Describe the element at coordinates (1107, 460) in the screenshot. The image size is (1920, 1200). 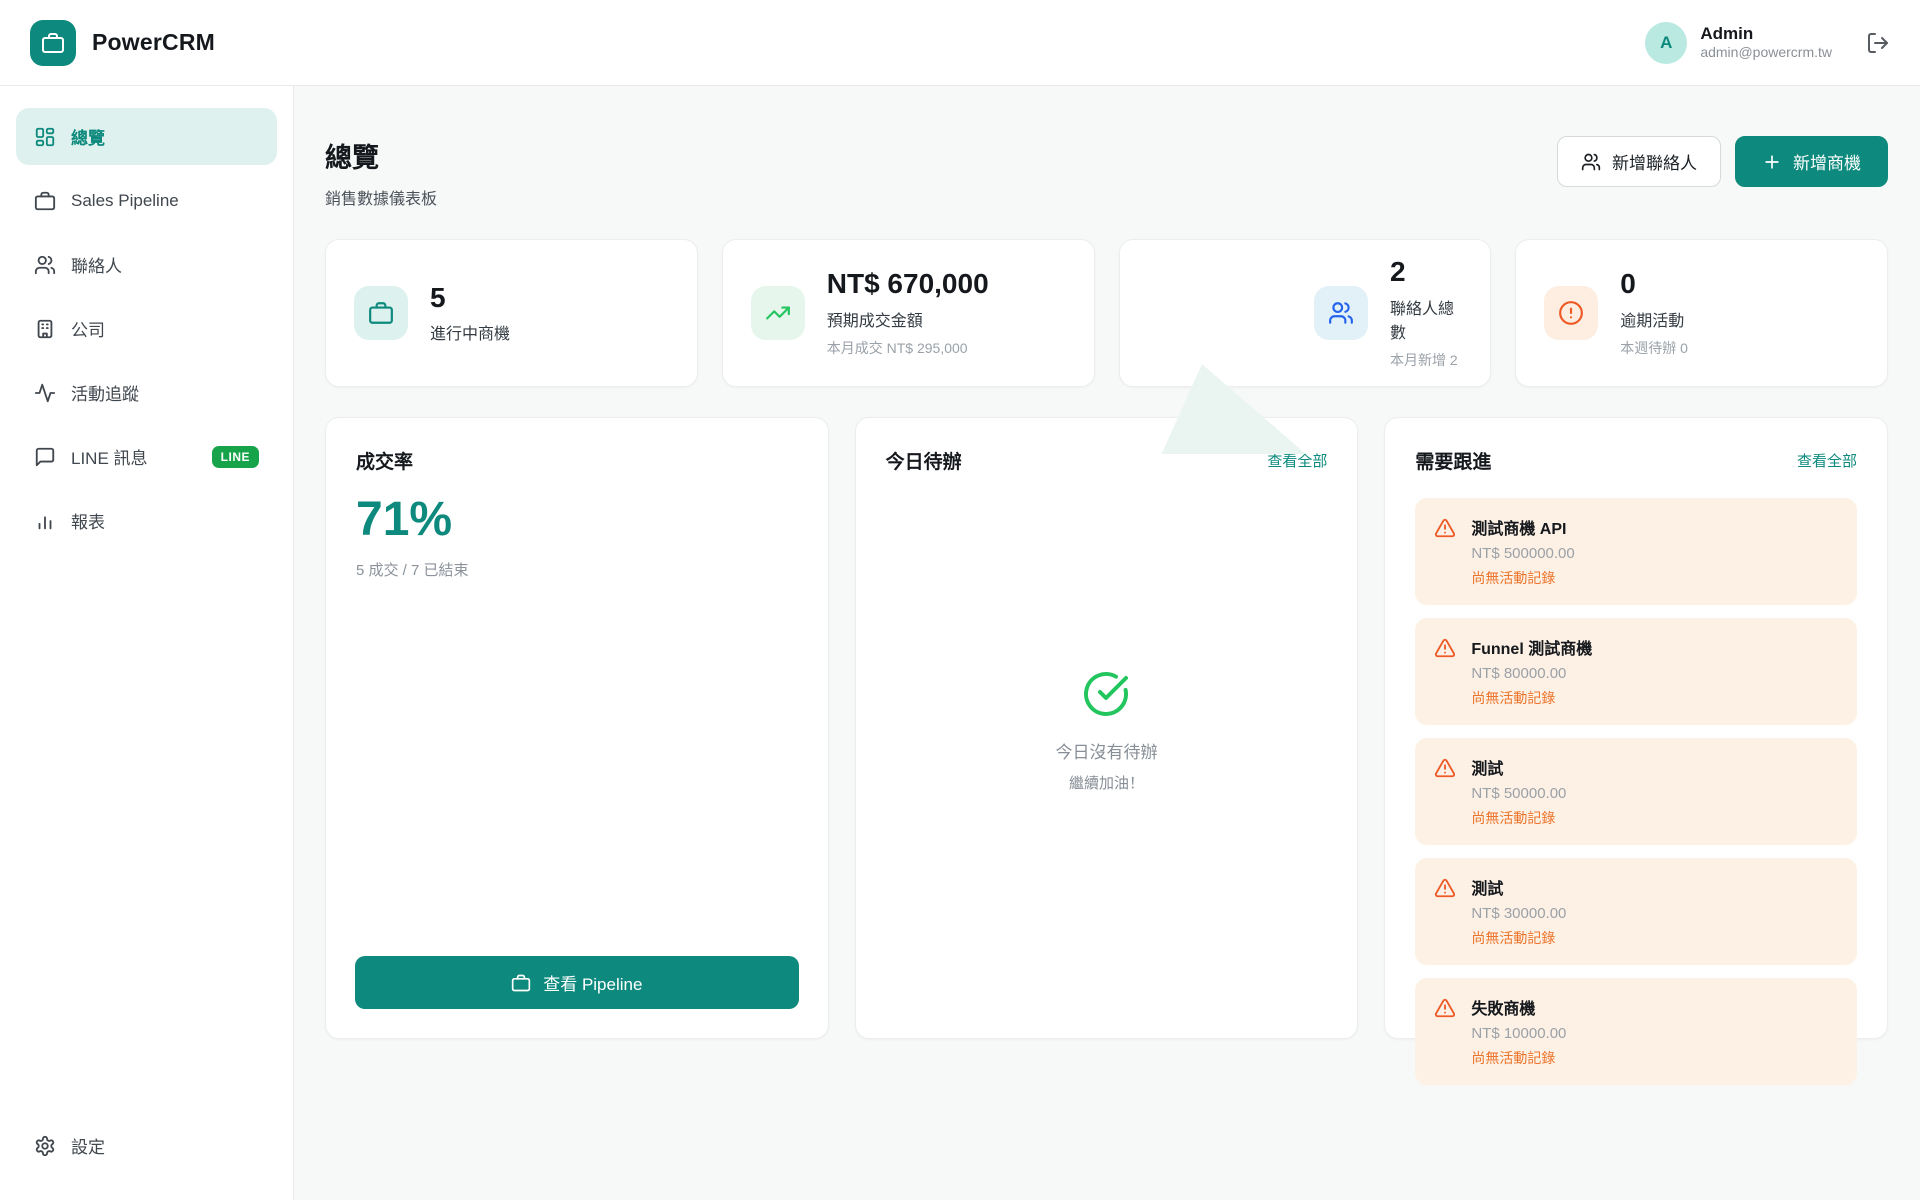
I see `todos-header: 今日待辦 查看全部` at that location.